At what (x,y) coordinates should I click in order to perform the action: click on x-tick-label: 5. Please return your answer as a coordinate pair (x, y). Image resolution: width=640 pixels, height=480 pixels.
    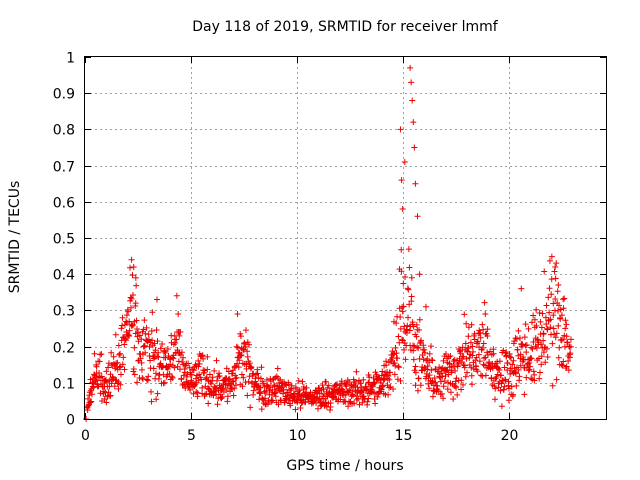
    Looking at the image, I should click on (191, 436).